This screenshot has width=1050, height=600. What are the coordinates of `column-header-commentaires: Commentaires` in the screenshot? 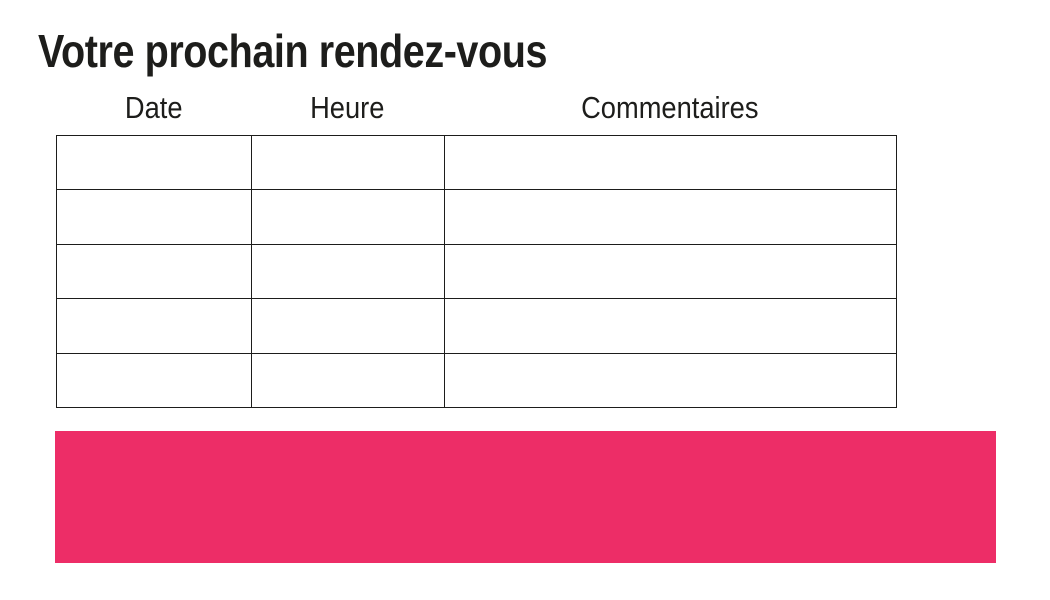 It's located at (670, 108).